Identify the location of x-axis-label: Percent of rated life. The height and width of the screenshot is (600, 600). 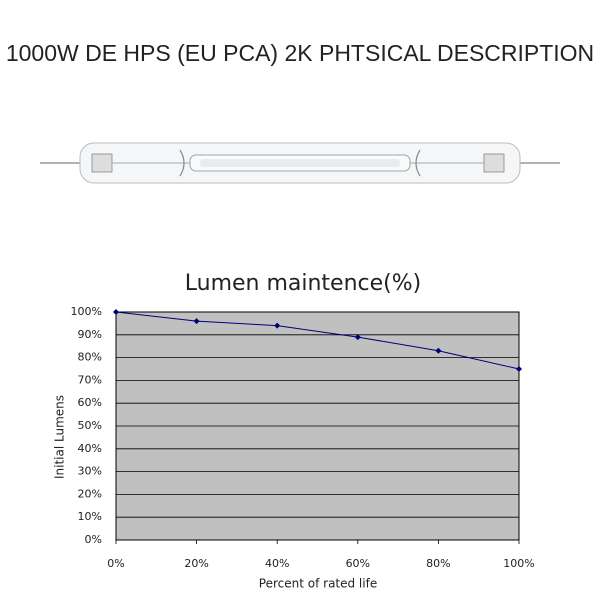
(318, 584).